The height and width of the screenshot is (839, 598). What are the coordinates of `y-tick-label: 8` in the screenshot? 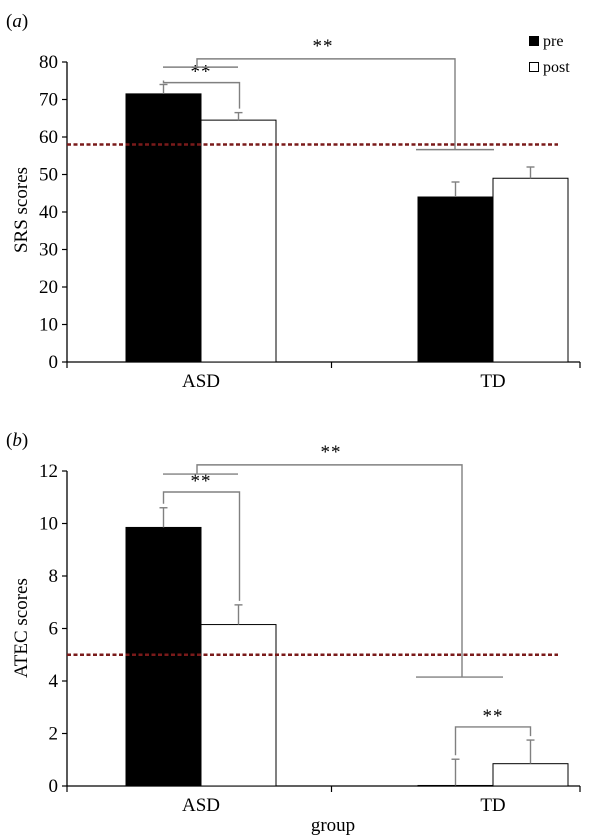 It's located at (54, 576).